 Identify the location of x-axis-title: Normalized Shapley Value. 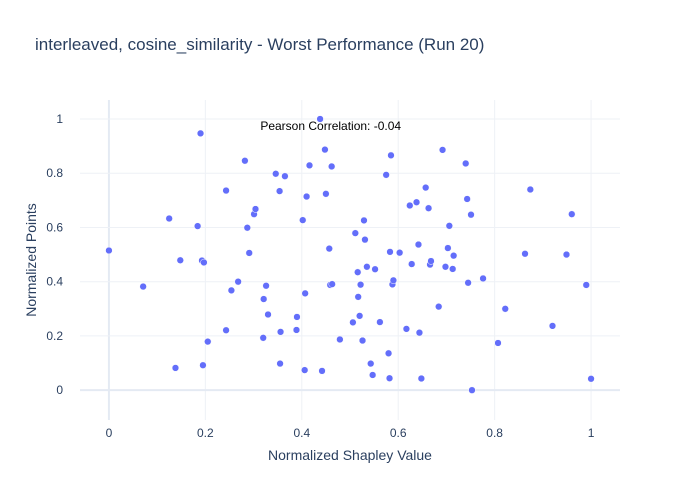
(350, 455).